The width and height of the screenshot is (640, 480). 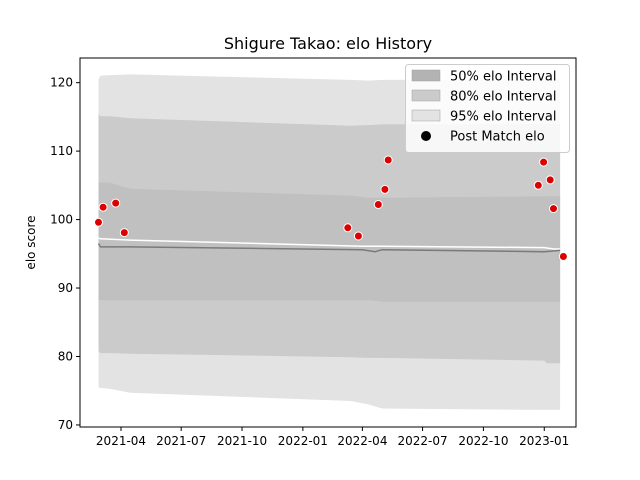 I want to click on y-tick-label: 110, so click(x=61, y=151).